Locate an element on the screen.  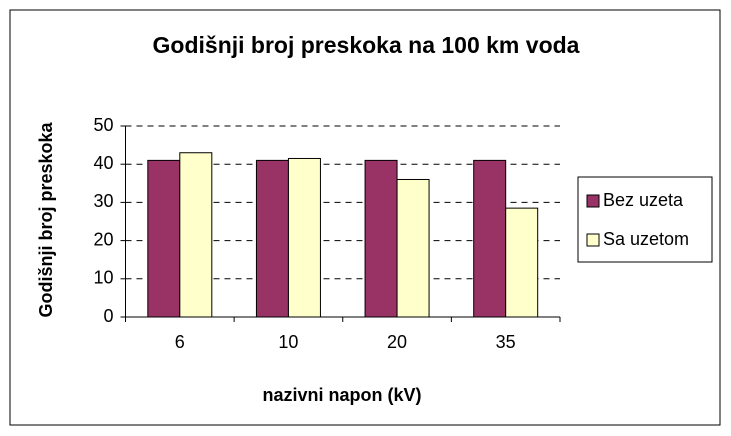
legend-label: Bez uzeta is located at coordinates (643, 200).